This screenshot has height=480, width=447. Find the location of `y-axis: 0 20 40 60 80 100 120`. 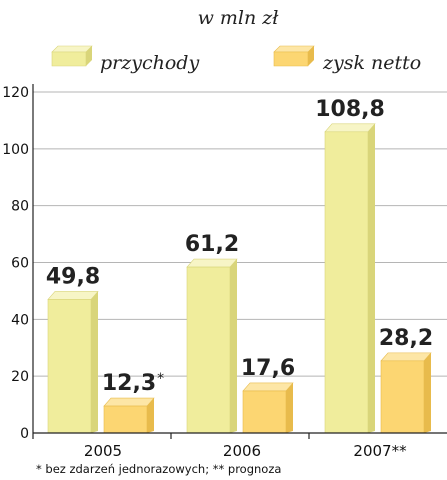

y-axis: 0 20 40 60 80 100 120 is located at coordinates (18, 263).